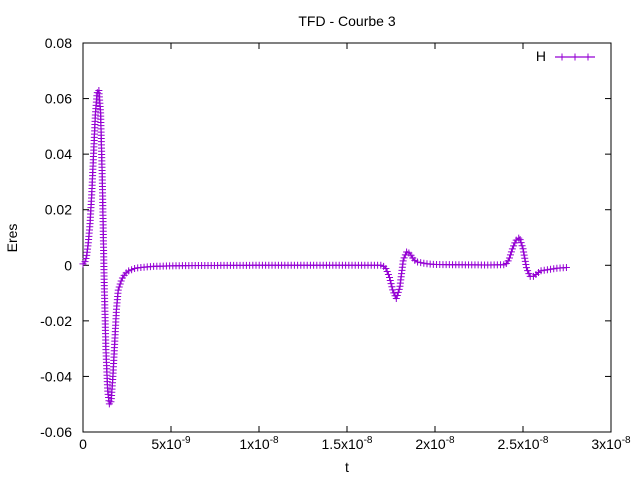 This screenshot has width=640, height=480. Describe the element at coordinates (56, 432) in the screenshot. I see `y-tick-label: -0.06` at that location.